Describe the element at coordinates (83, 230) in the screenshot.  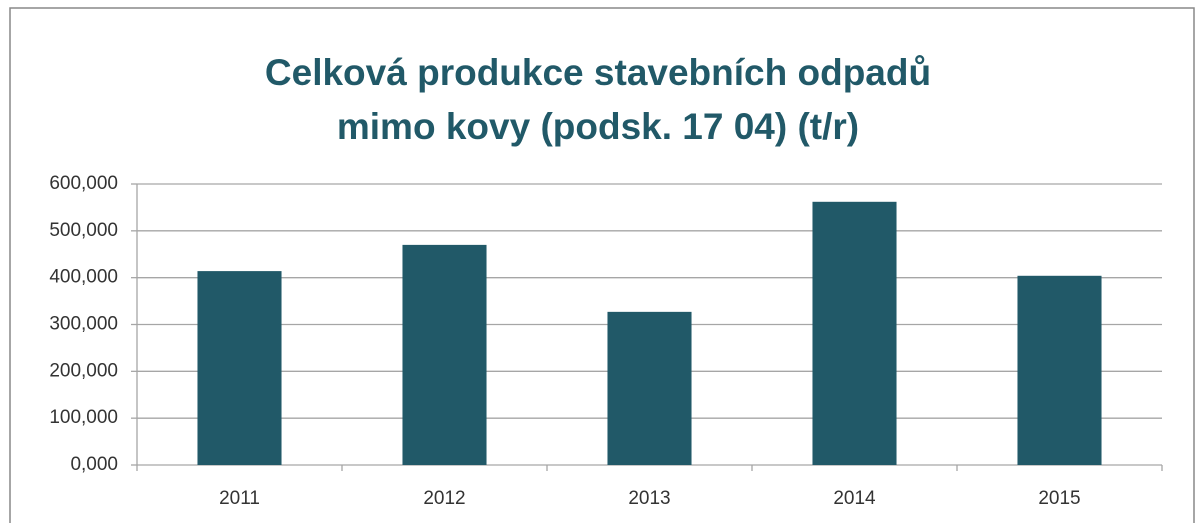
I see `y-tick-label: 500,000` at that location.